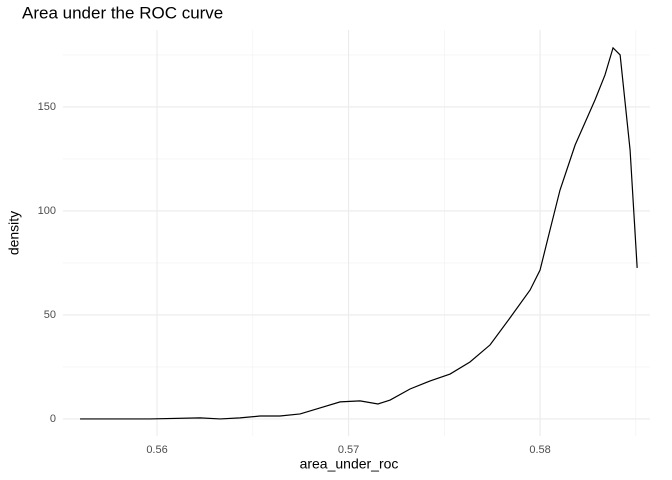 The height and width of the screenshot is (480, 672). Describe the element at coordinates (122, 12) in the screenshot. I see `chart-title: Area under the ROC curve` at that location.